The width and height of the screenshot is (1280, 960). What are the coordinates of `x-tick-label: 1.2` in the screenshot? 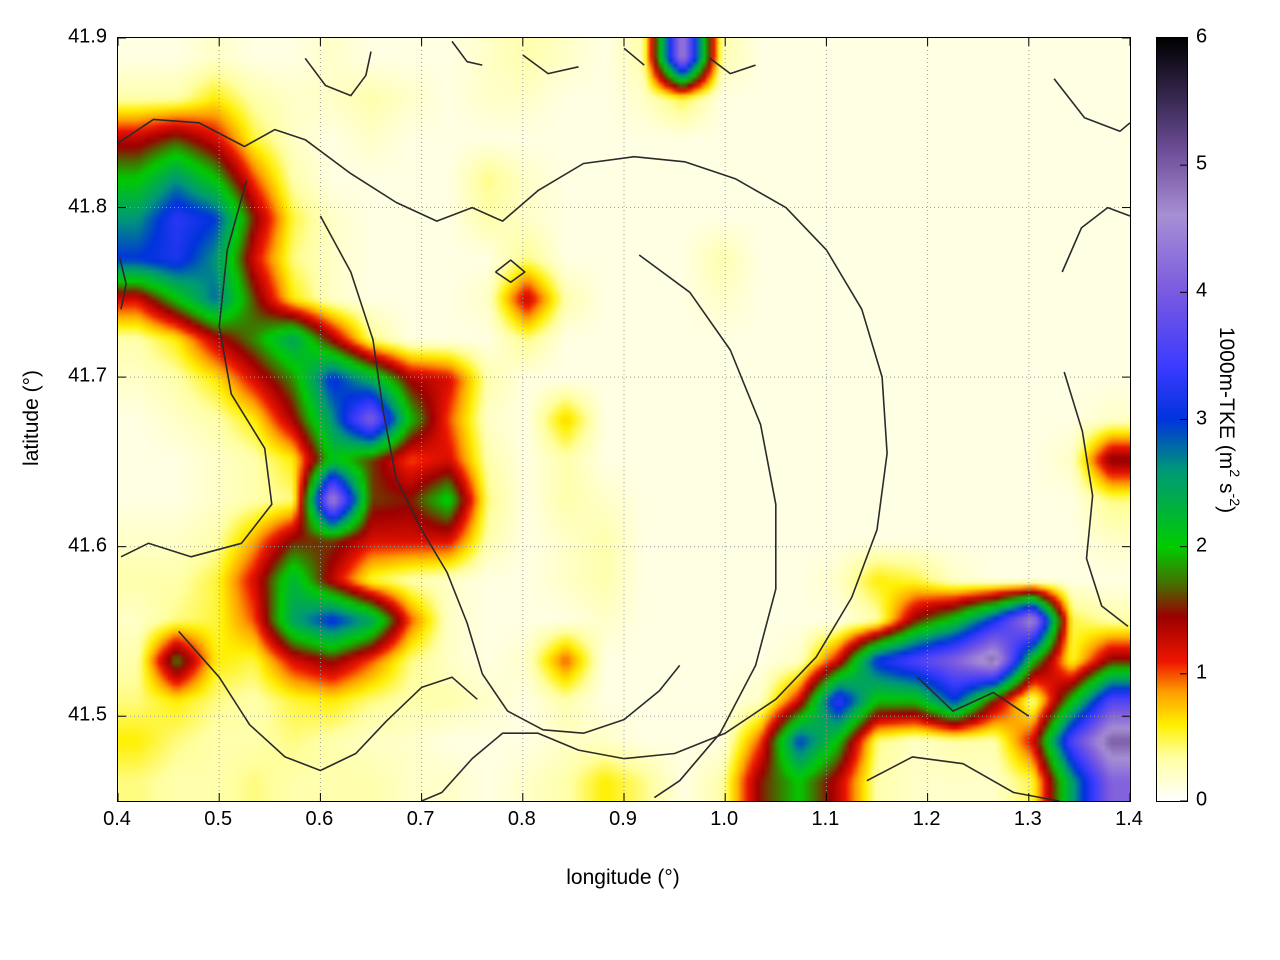 It's located at (926, 819).